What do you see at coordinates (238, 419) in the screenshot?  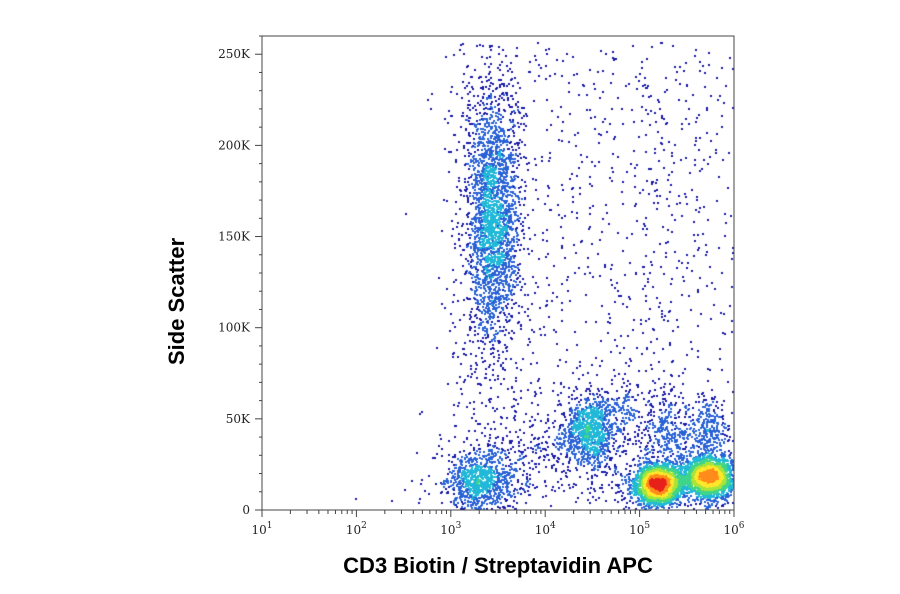 I see `y-tick-label: 50K` at bounding box center [238, 419].